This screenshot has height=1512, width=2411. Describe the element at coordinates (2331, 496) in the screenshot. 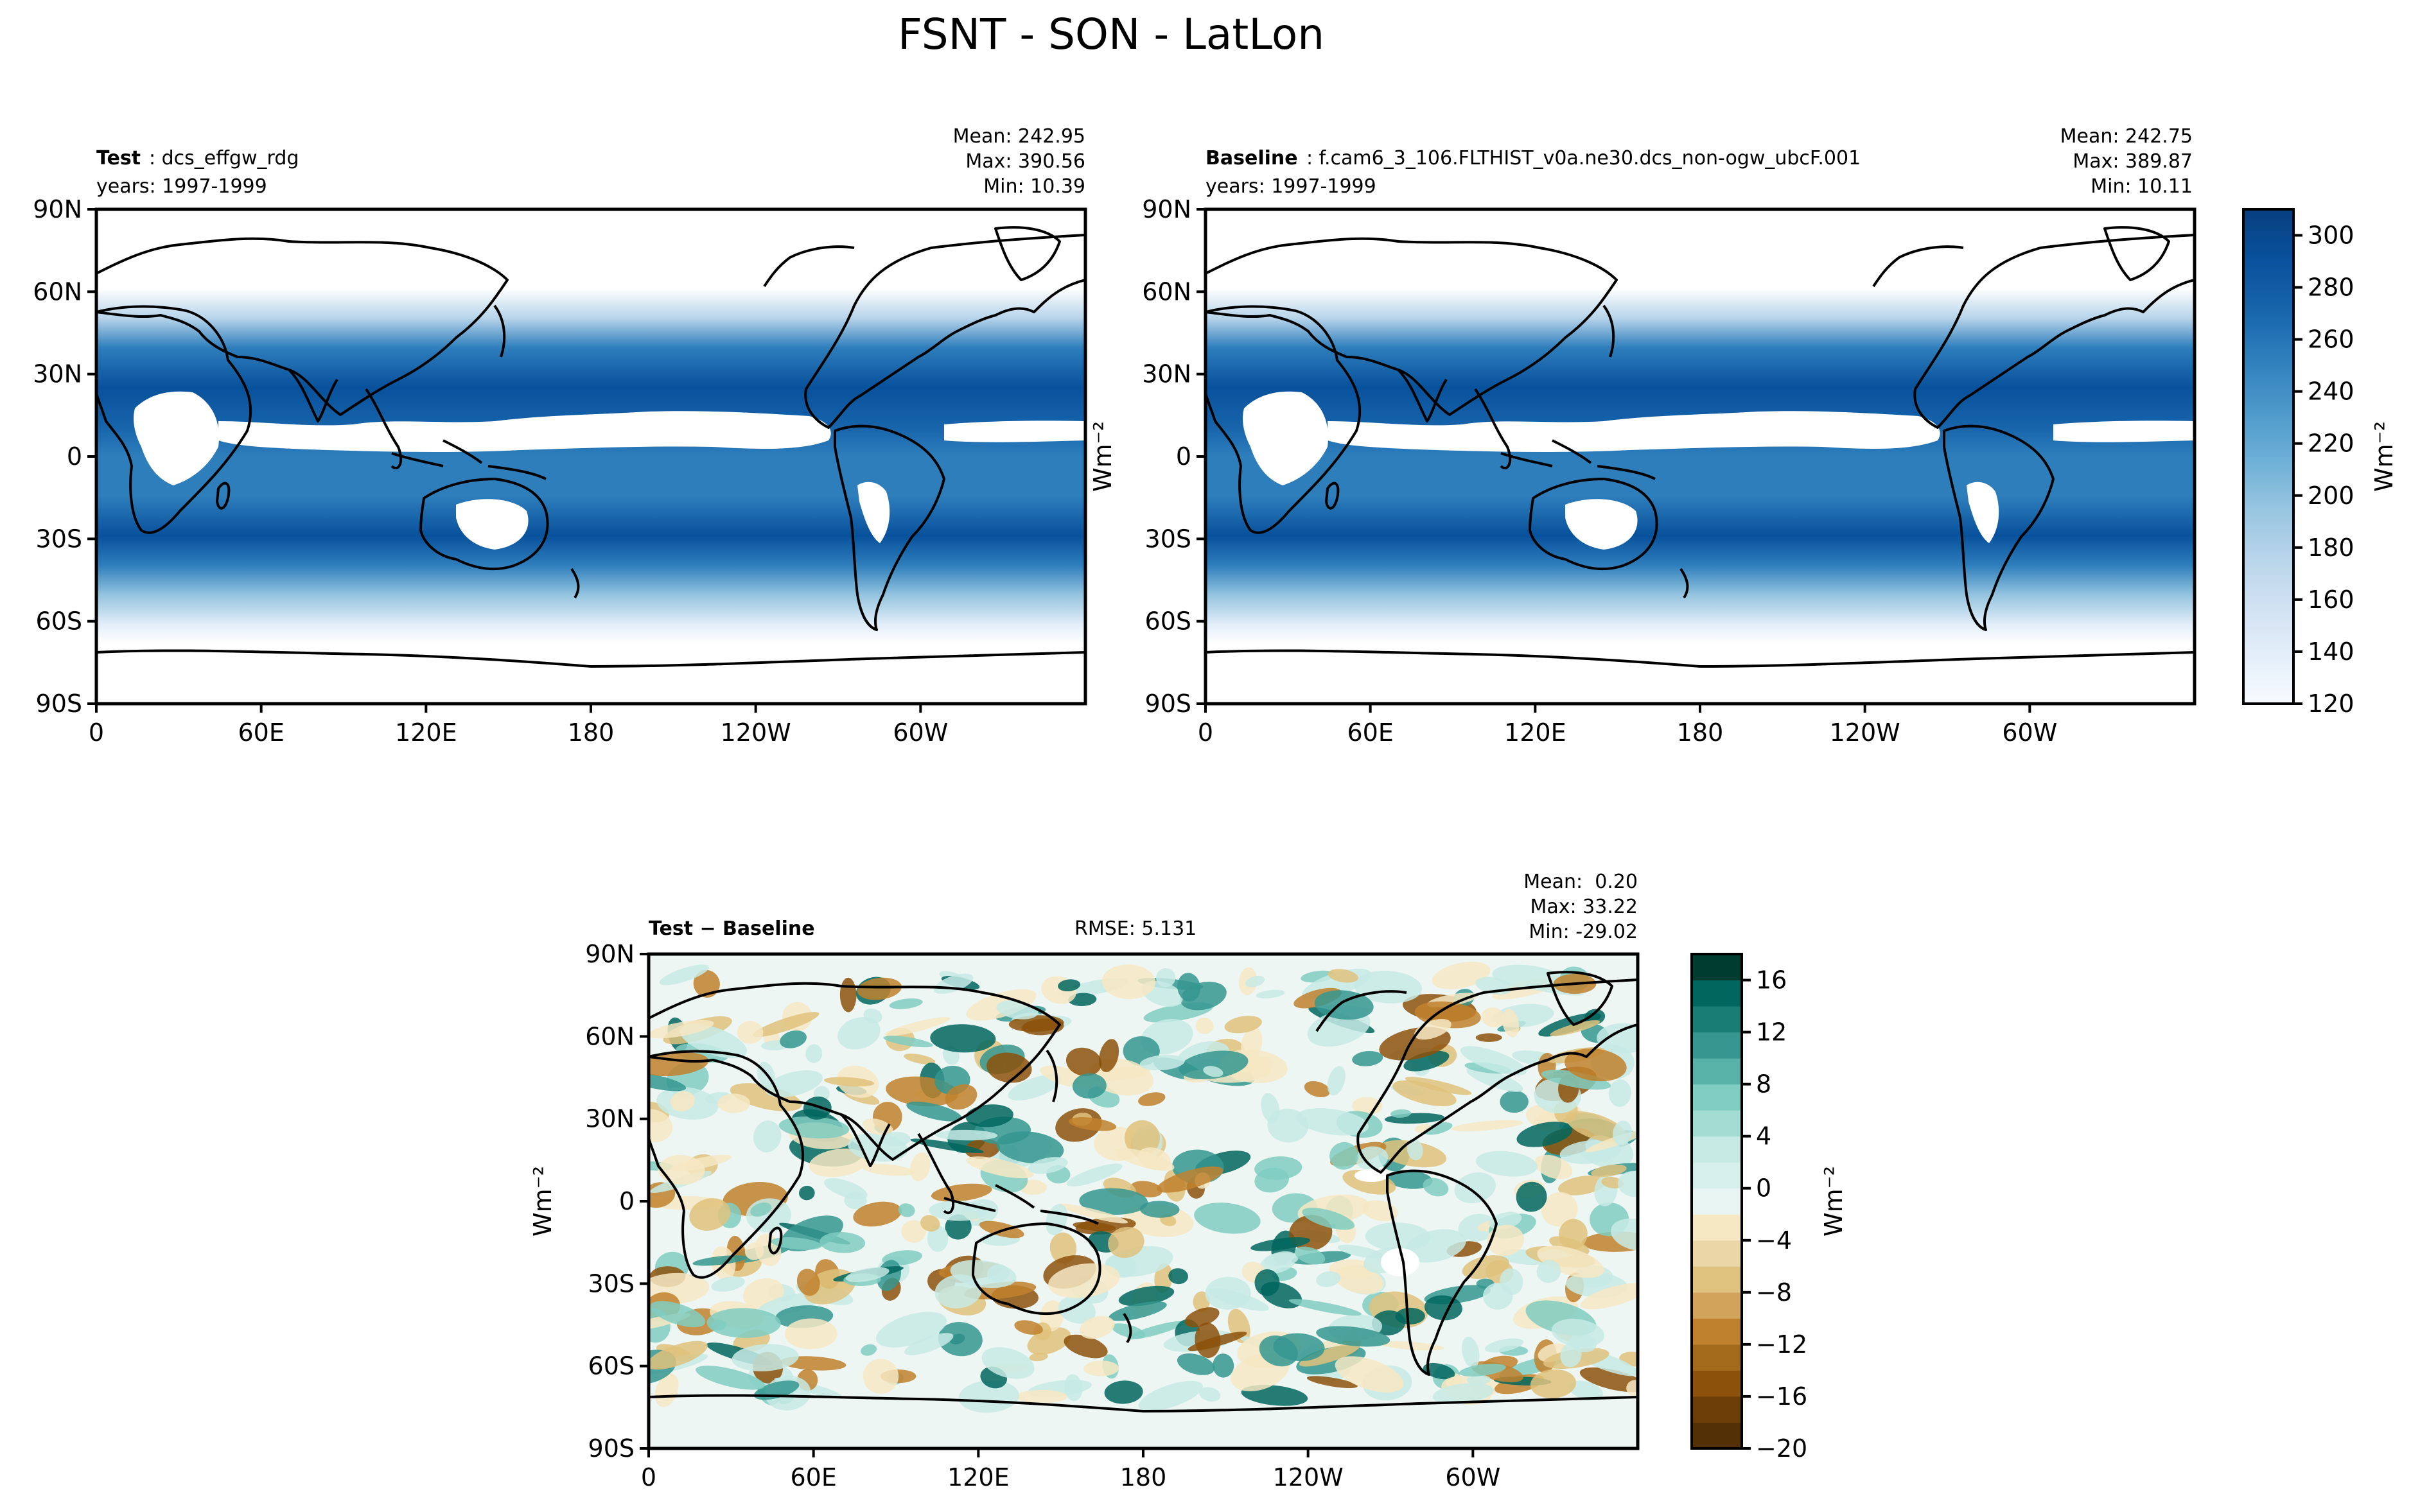

I see `colorbar-blues-tick-label: 200` at that location.